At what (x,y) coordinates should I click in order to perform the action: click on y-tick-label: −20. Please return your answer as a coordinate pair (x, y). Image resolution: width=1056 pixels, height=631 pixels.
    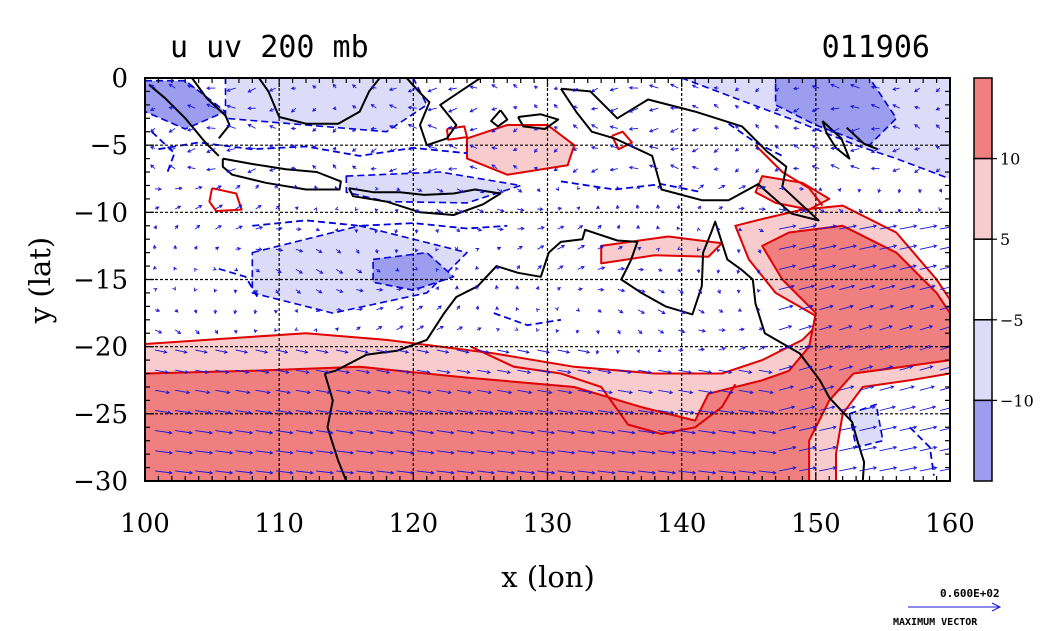
    Looking at the image, I should click on (100, 348).